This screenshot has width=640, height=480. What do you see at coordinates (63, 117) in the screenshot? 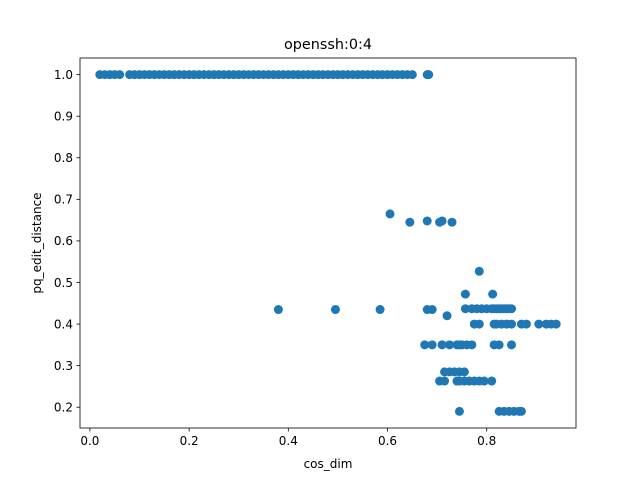
I see `y-tick-label: 0.9` at bounding box center [63, 117].